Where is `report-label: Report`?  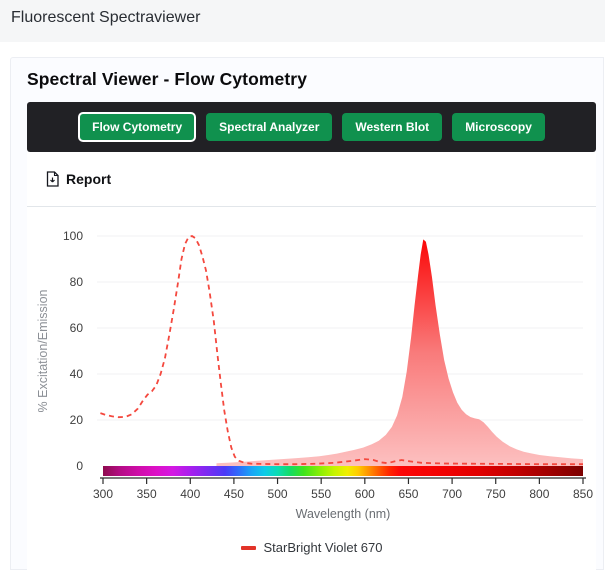 report-label: Report is located at coordinates (89, 179).